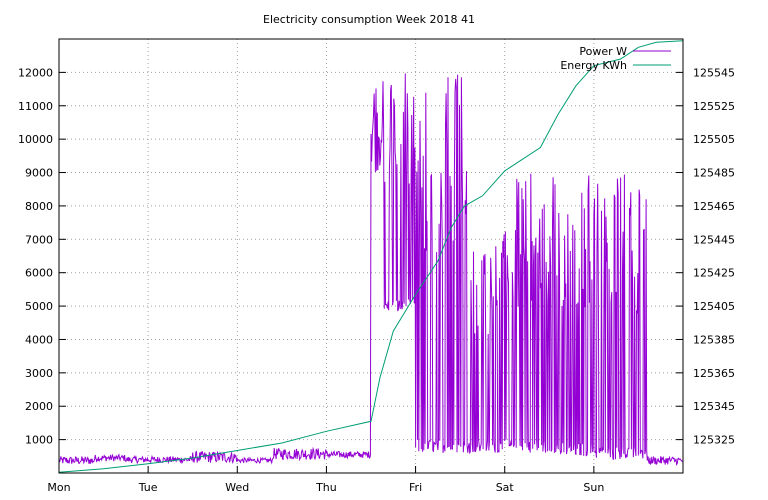 This screenshot has width=768, height=500. I want to click on y-left-tick-label: 12000, so click(35, 72).